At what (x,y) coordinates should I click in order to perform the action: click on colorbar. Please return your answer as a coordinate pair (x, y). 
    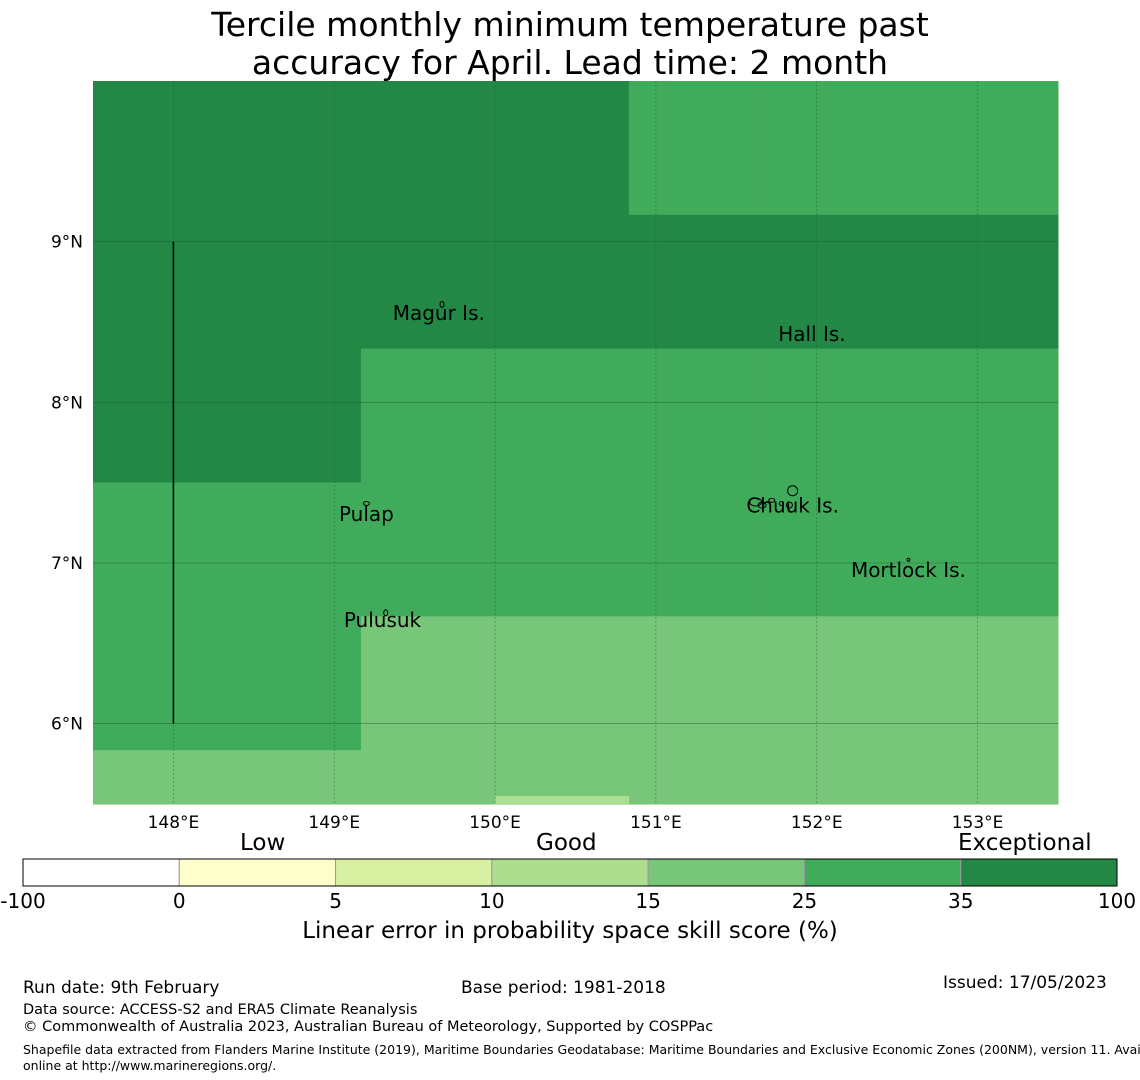
    Looking at the image, I should click on (570, 872).